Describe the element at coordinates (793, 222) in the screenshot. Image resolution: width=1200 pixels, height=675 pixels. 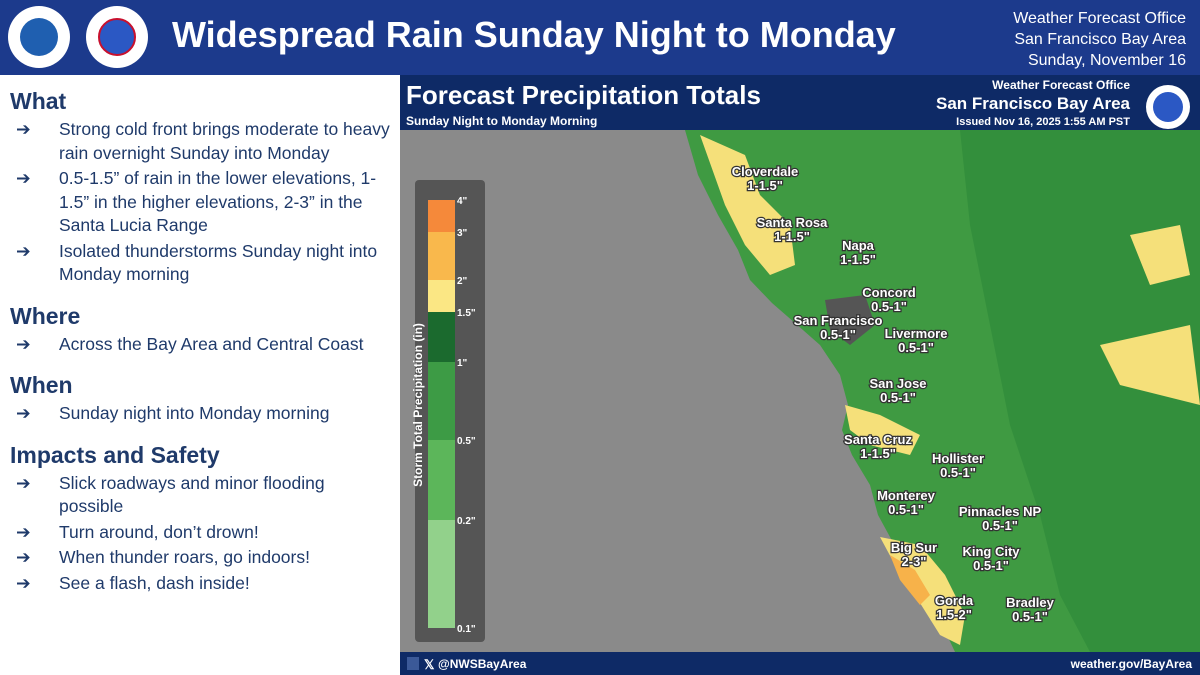
I see `place-name: Santa Rosa` at that location.